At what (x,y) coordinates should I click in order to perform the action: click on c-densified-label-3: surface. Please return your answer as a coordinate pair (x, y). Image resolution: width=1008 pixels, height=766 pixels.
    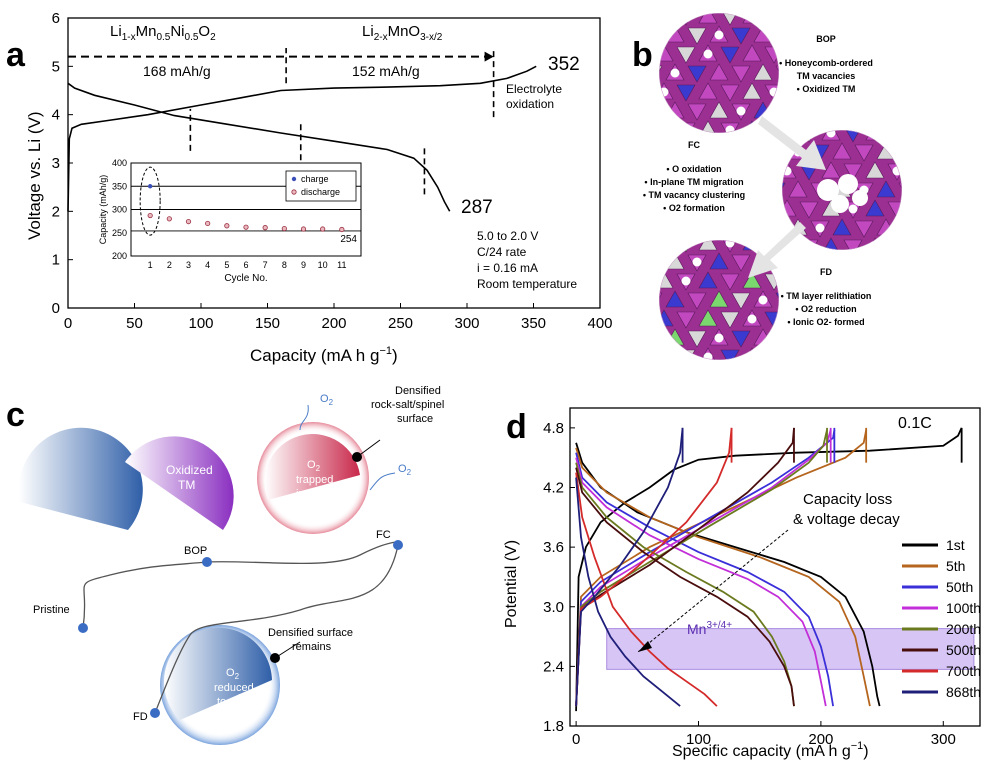
    Looking at the image, I should click on (415, 419).